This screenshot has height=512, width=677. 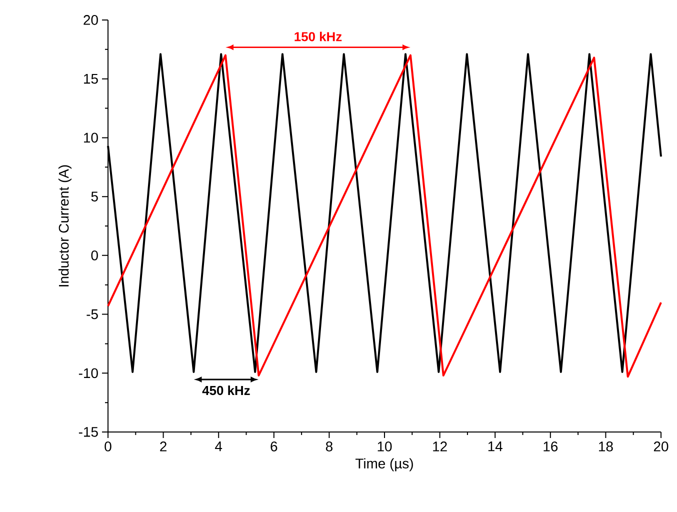 I want to click on x-axis-title: Time (µs), so click(x=384, y=465).